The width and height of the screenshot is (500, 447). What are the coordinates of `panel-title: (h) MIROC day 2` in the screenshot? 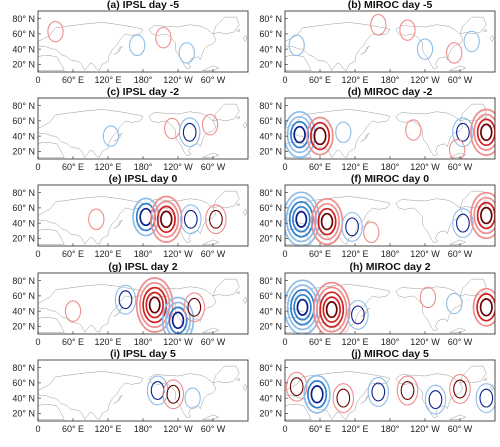 It's located at (389, 267).